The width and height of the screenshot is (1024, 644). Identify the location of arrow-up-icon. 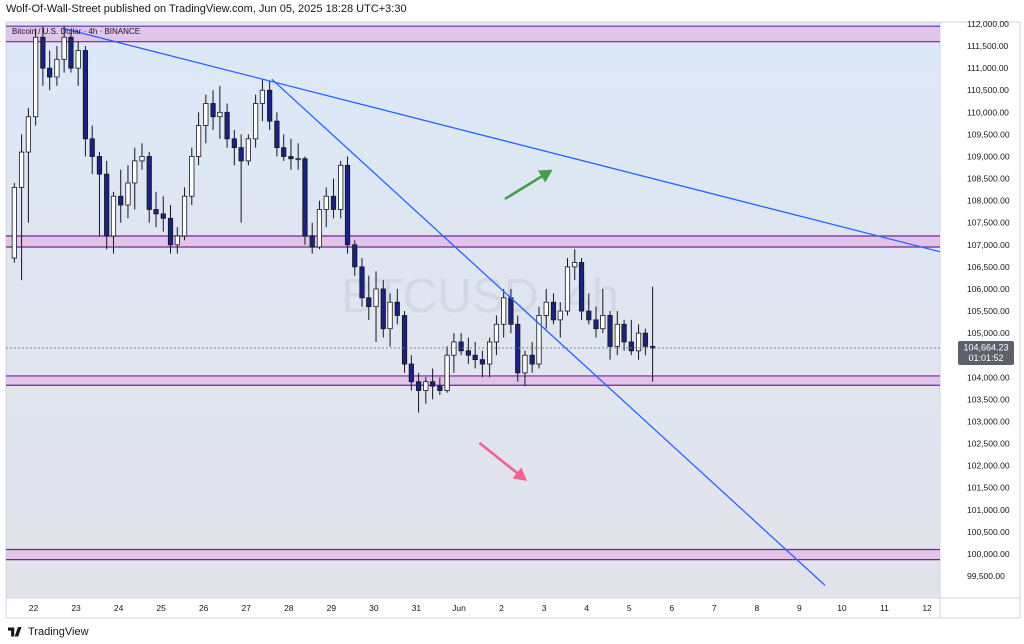
(528, 184).